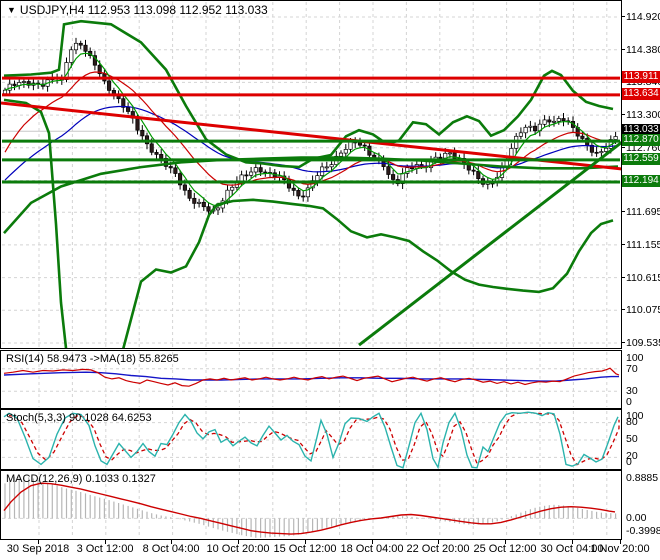 Image resolution: width=660 pixels, height=560 pixels. I want to click on price-tick-label: 114.380, so click(643, 50).